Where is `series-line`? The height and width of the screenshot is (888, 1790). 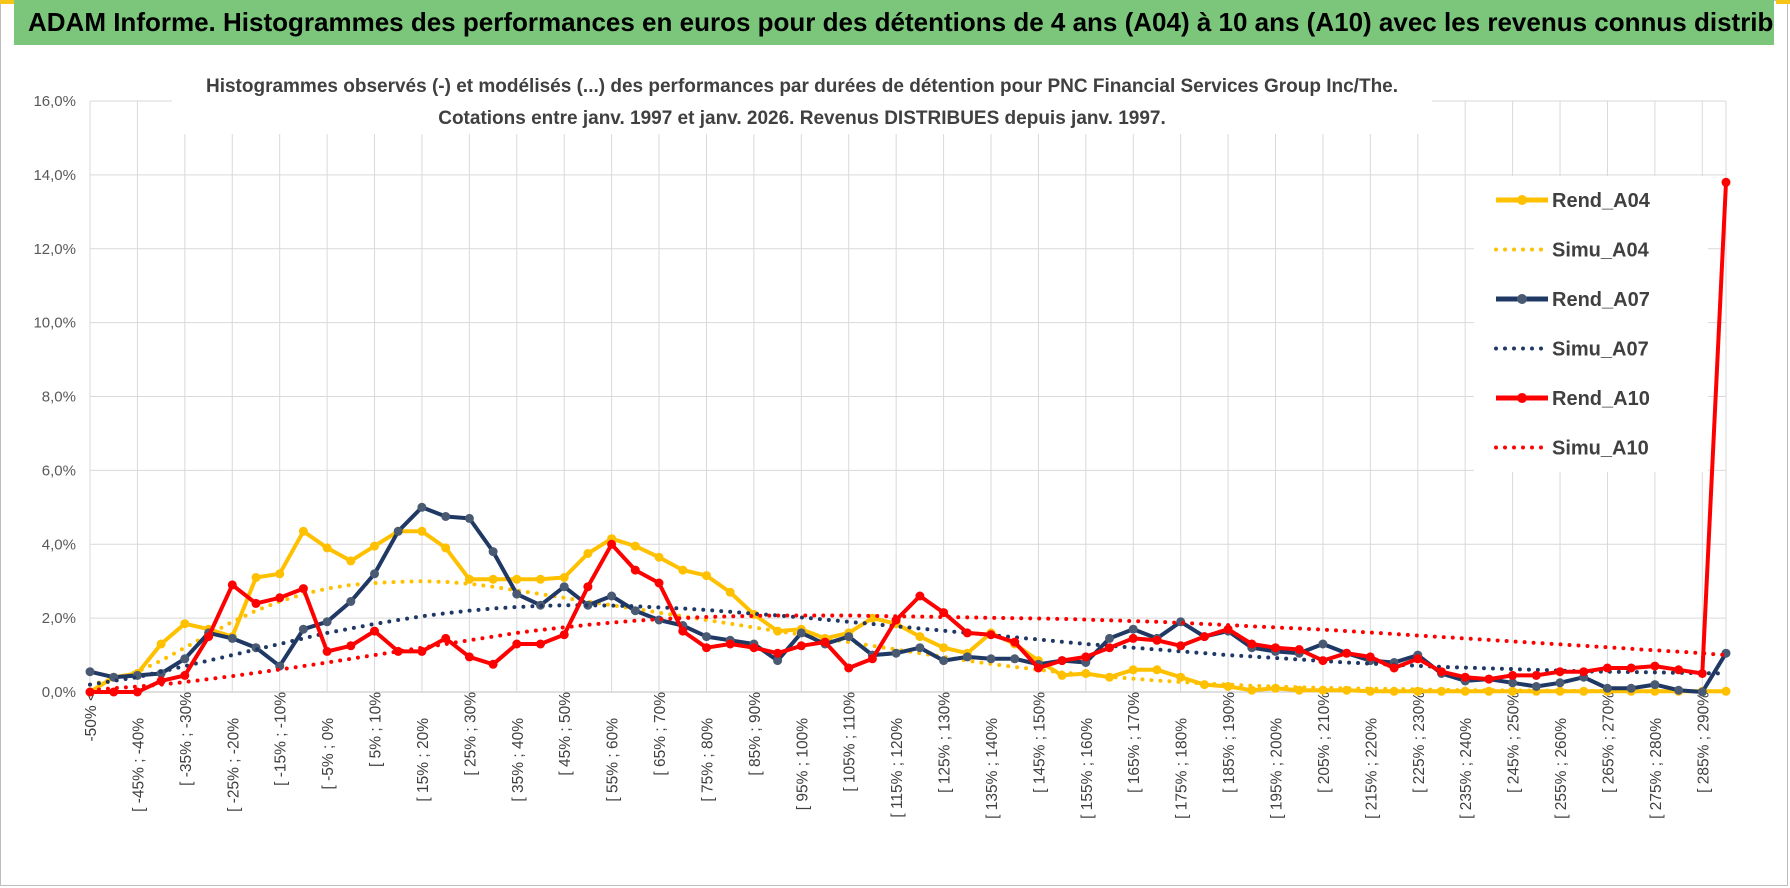 series-line is located at coordinates (908, 645).